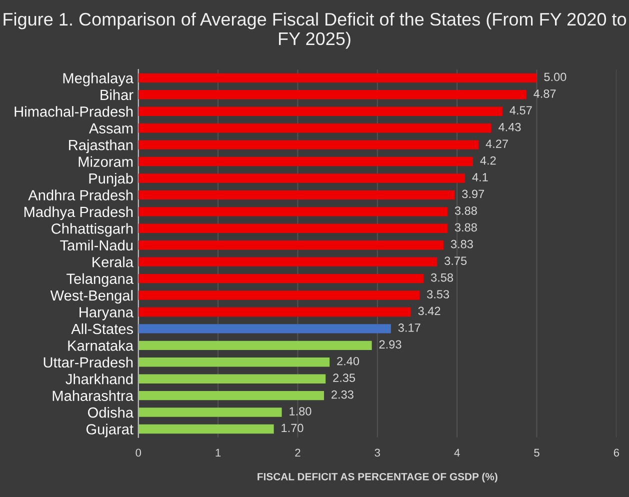  What do you see at coordinates (101, 147) in the screenshot?
I see `y-tick-label: Rajasthan` at bounding box center [101, 147].